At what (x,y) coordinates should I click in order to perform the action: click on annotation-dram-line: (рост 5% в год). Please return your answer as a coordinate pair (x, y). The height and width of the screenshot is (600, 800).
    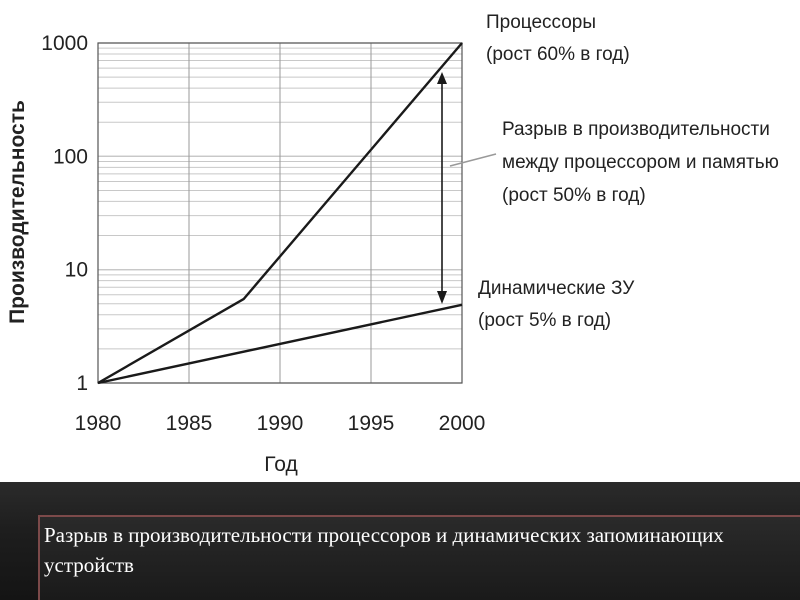
    Looking at the image, I should click on (544, 320).